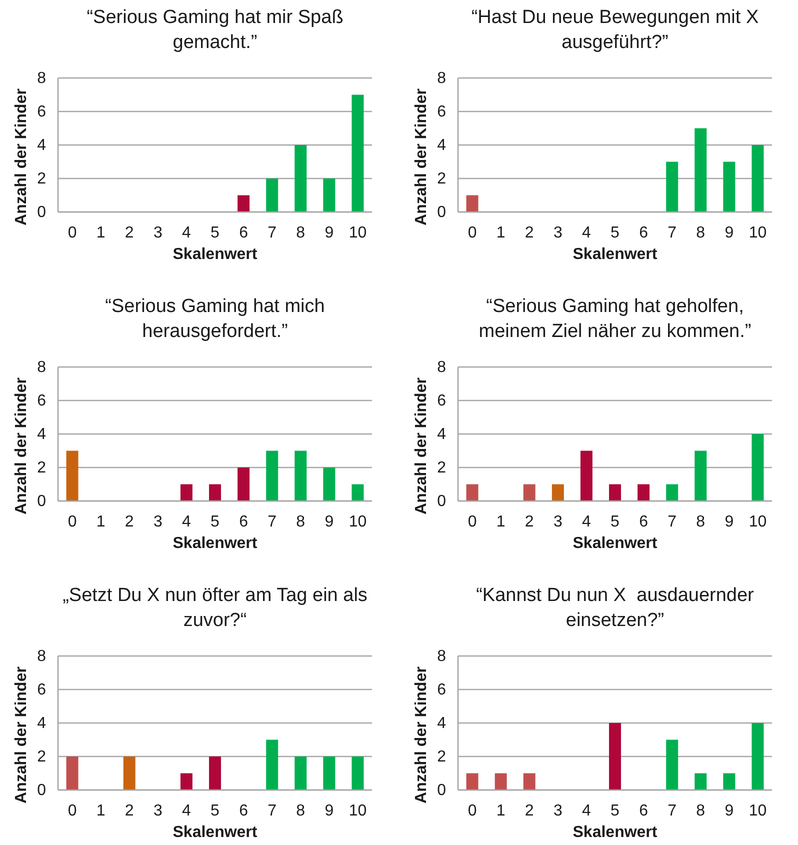 Image resolution: width=798 pixels, height=845 pixels. What do you see at coordinates (615, 30) in the screenshot?
I see `chart-title: “Hast Du neue Bewegungen mit X ausgeführt?”` at bounding box center [615, 30].